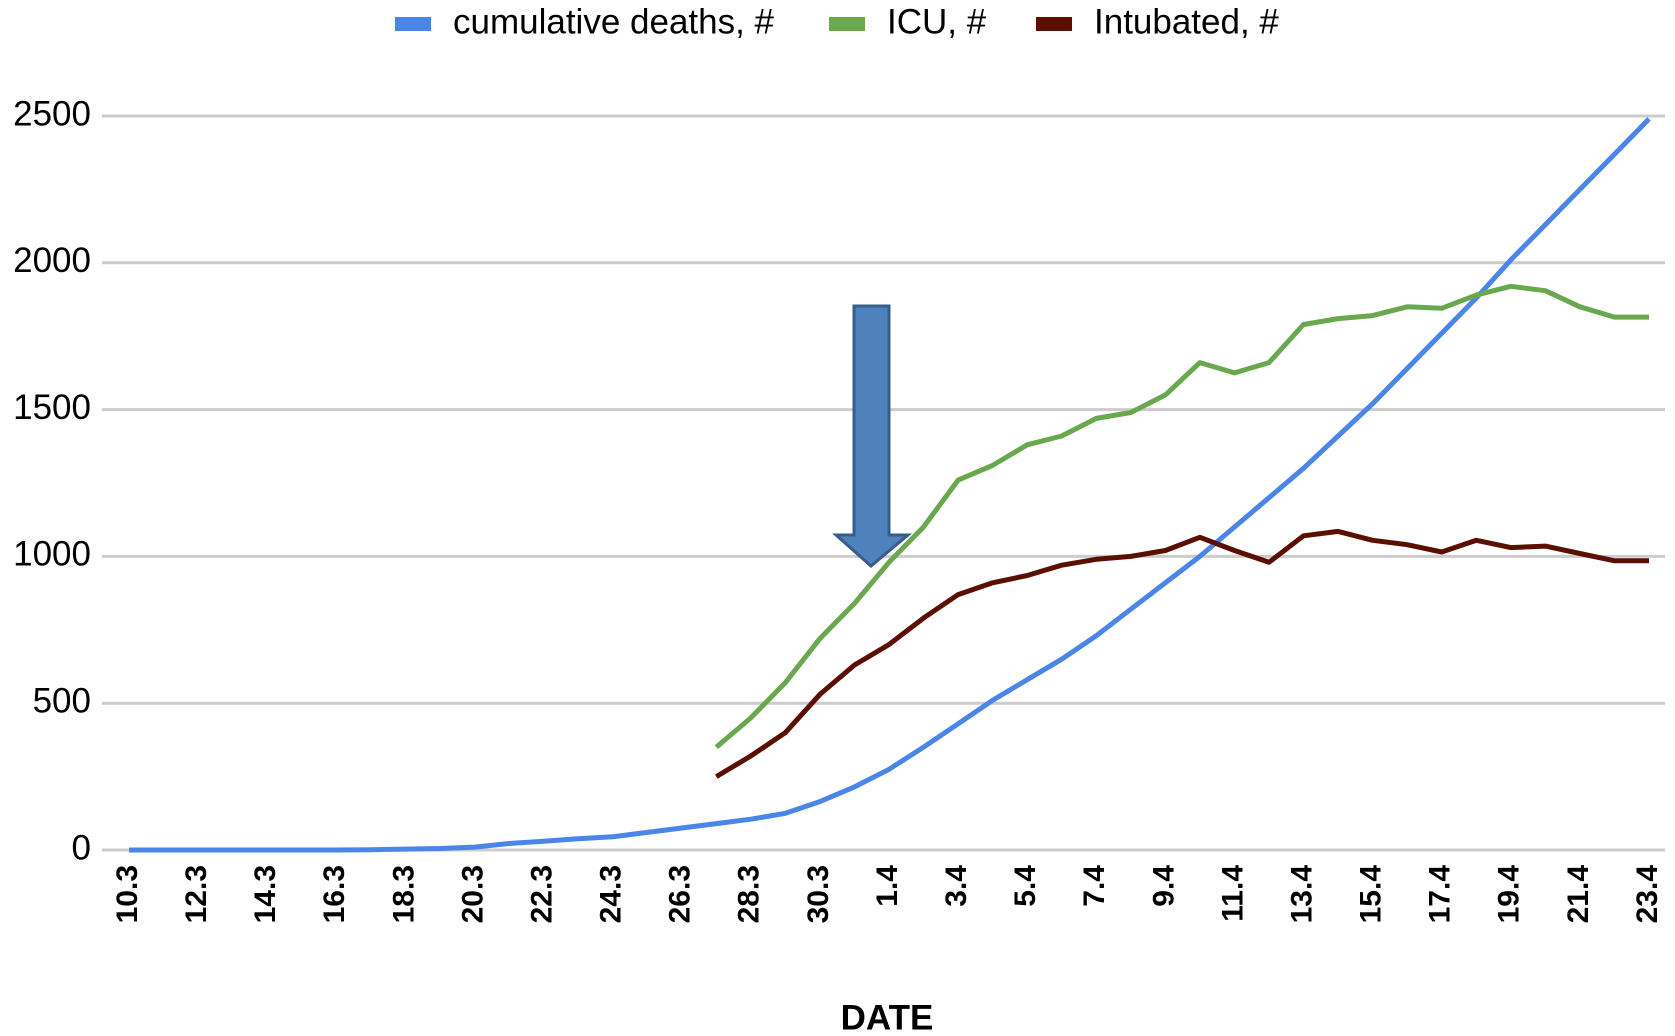  I want to click on y-tick-label: 2000, so click(52, 260).